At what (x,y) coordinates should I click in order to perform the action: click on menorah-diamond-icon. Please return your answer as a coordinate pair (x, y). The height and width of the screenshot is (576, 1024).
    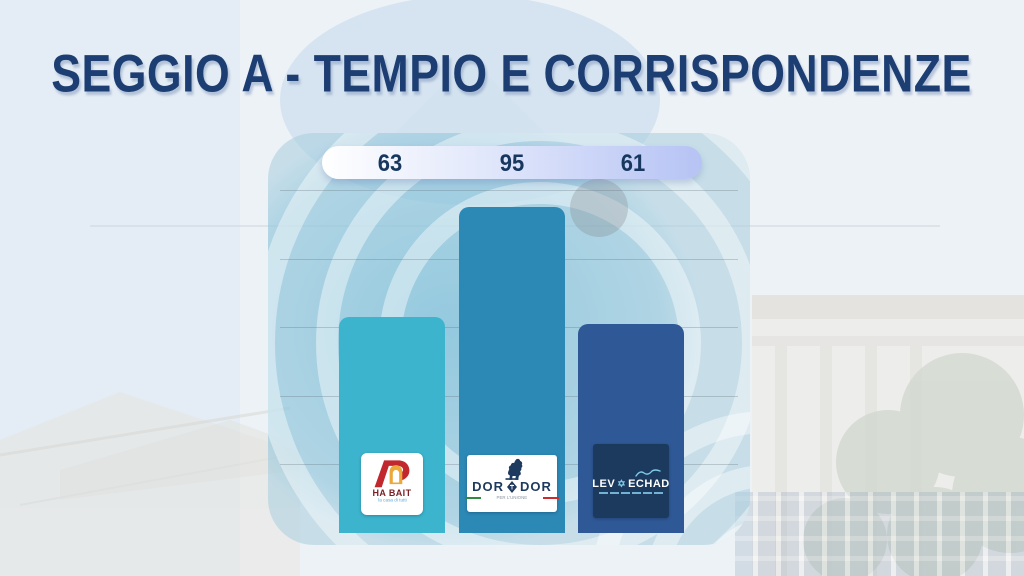
    Looking at the image, I should click on (512, 486).